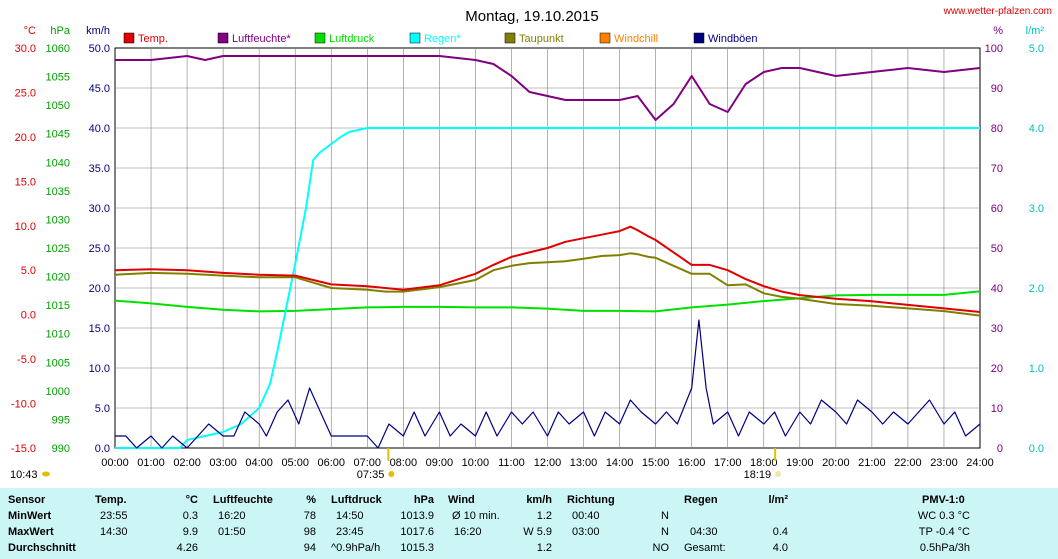  Describe the element at coordinates (547, 284) in the screenshot. I see `series-line-taupunkt` at that location.